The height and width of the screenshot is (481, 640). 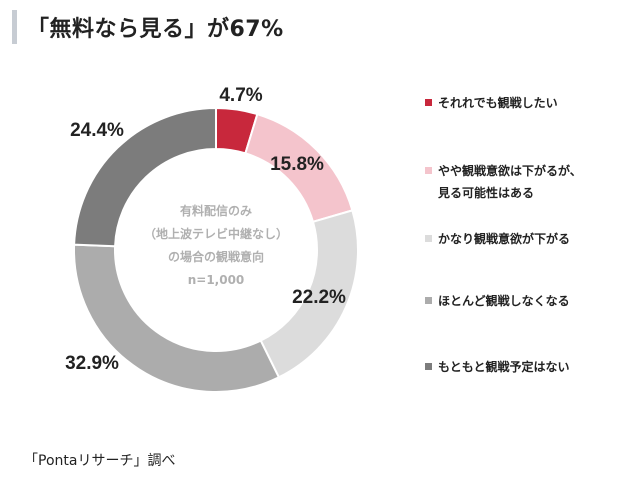 What do you see at coordinates (216, 210) in the screenshot?
I see `center-text-line: 有料配信のみ` at bounding box center [216, 210].